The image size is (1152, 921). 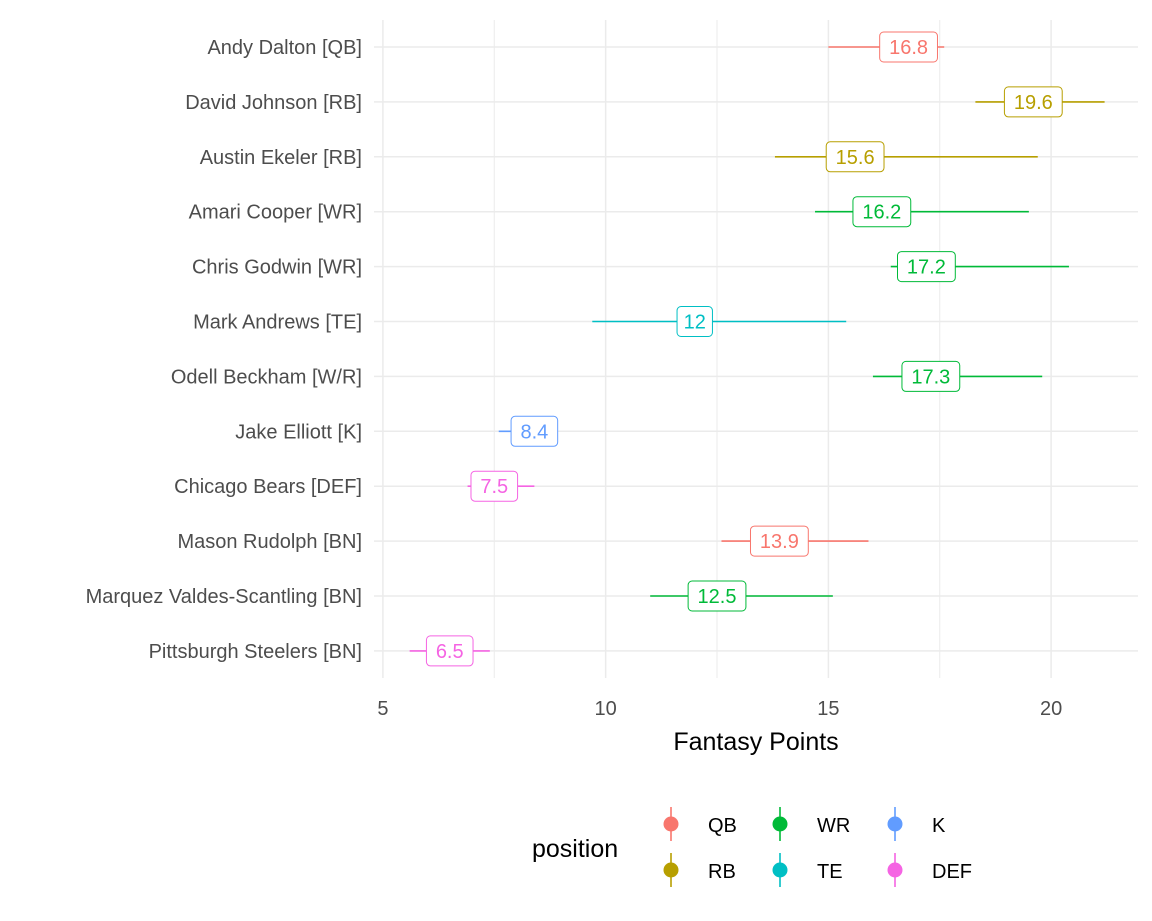 I want to click on legend-label: DEF, so click(x=952, y=872).